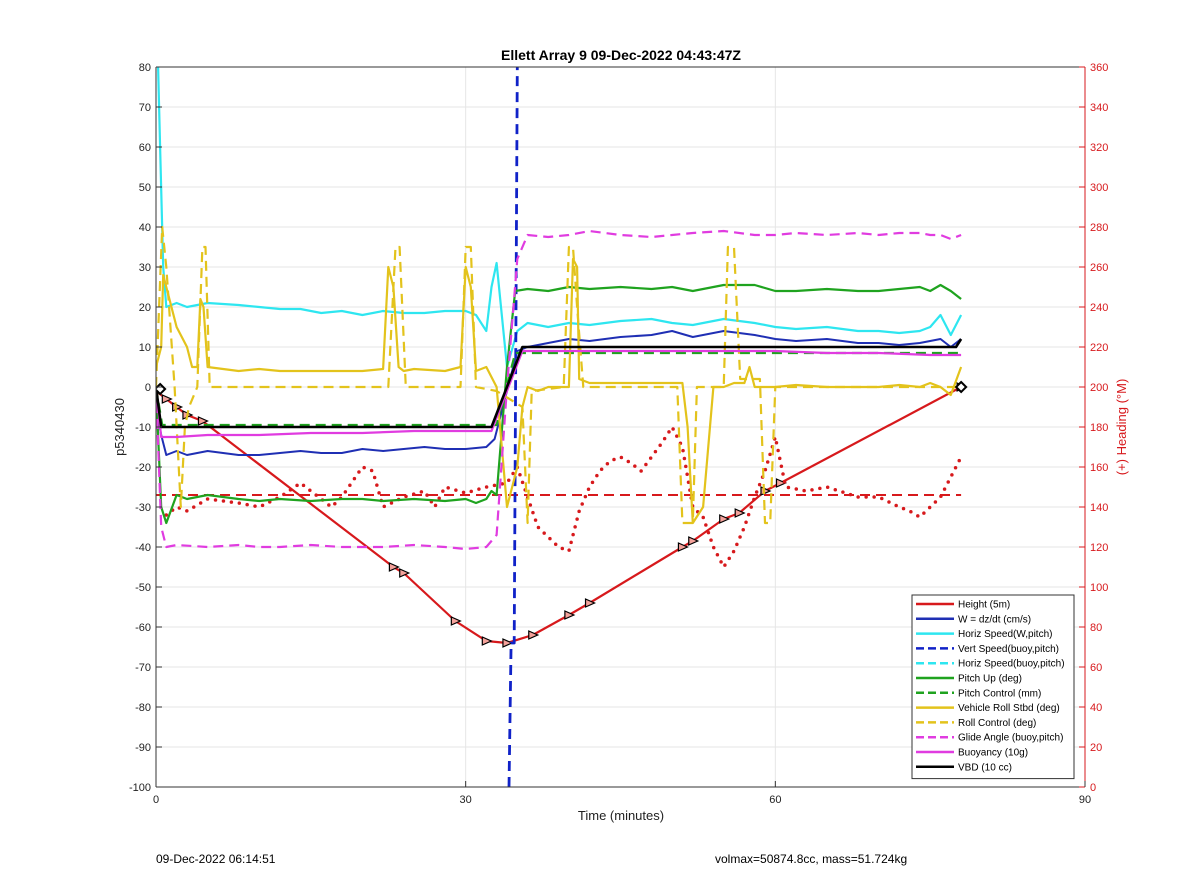 The height and width of the screenshot is (885, 1200). Describe the element at coordinates (119, 427) in the screenshot. I see `y-axis-label: p5340430` at that location.